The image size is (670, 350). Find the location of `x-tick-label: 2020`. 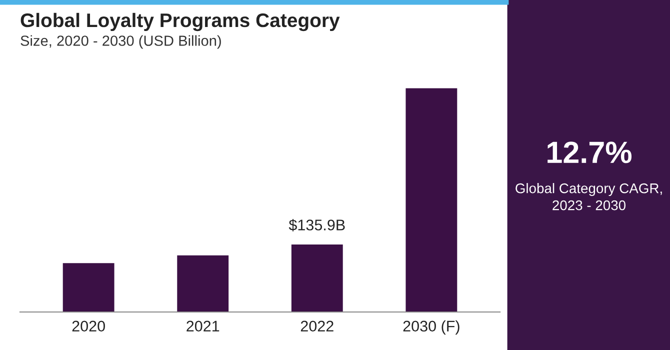

x-tick-label: 2020 is located at coordinates (88, 326).